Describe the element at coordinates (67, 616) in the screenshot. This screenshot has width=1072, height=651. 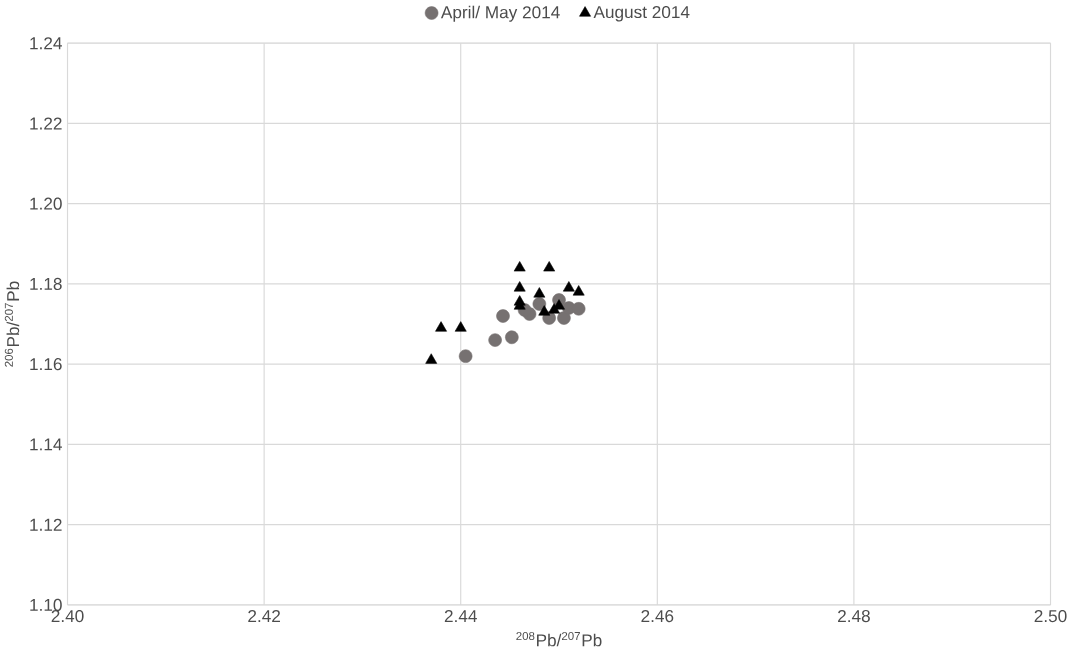
I see `x-tick-label: 2.40` at that location.